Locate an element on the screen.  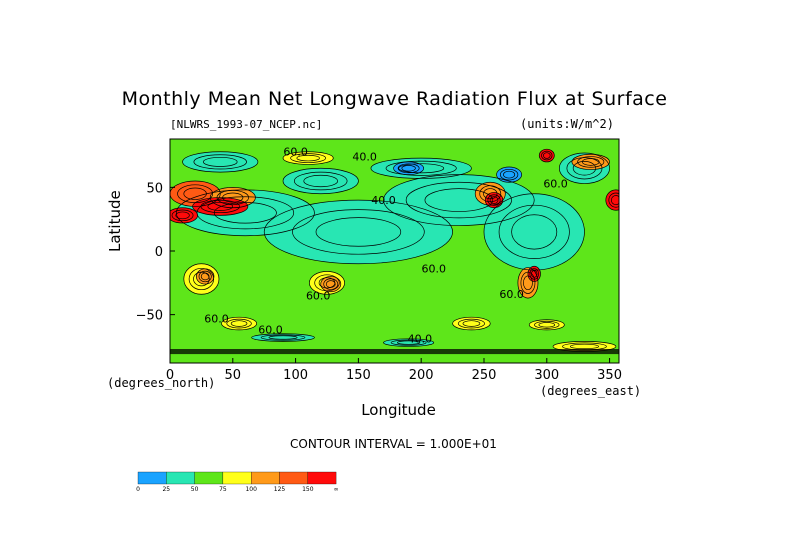
x-tick-label: 350 is located at coordinates (609, 375).